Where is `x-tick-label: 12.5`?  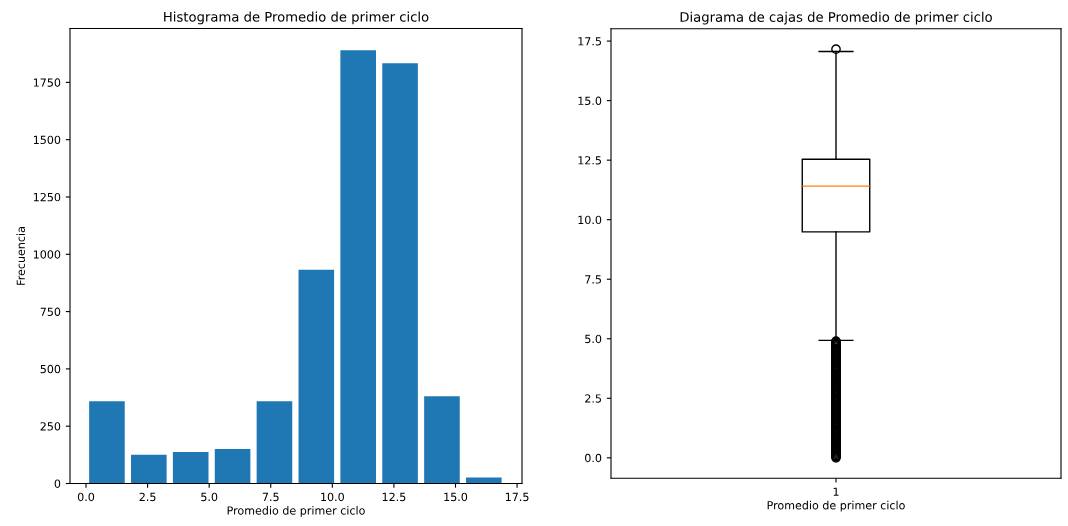
x-tick-label: 12.5 is located at coordinates (394, 497).